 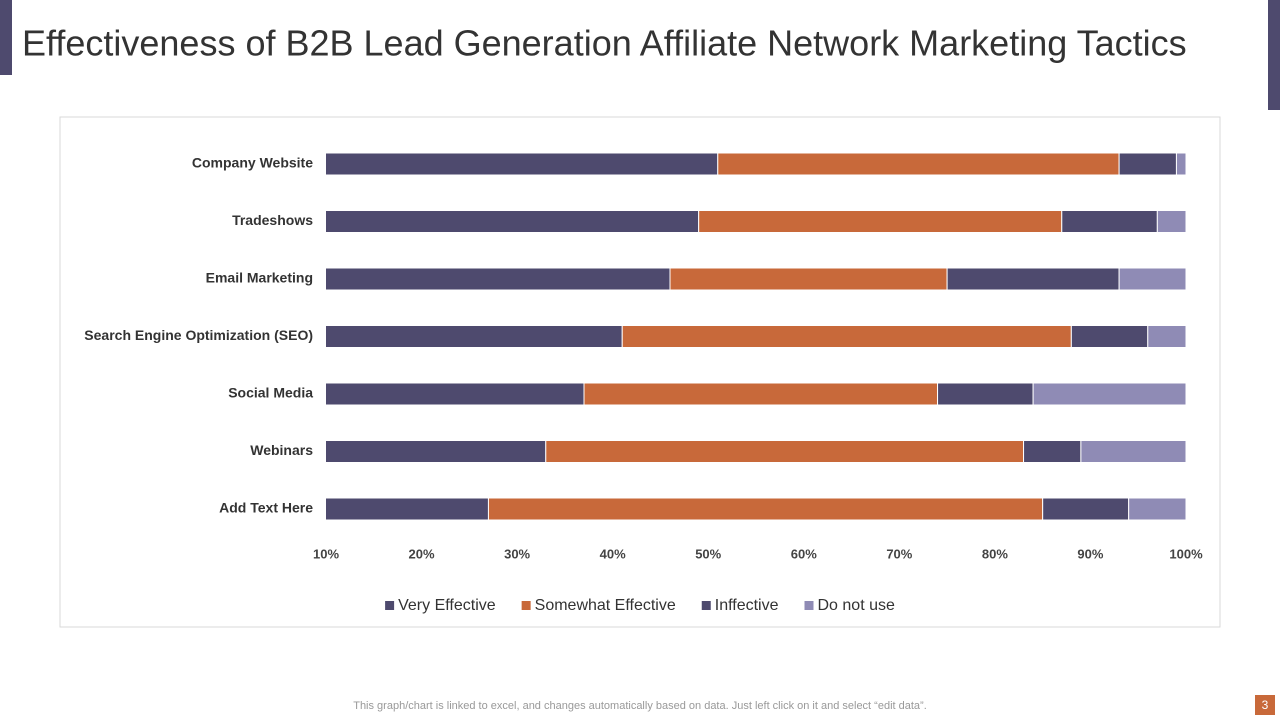 I want to click on y-tick-label: Search Engine Optimization (SEO), so click(x=198, y=335).